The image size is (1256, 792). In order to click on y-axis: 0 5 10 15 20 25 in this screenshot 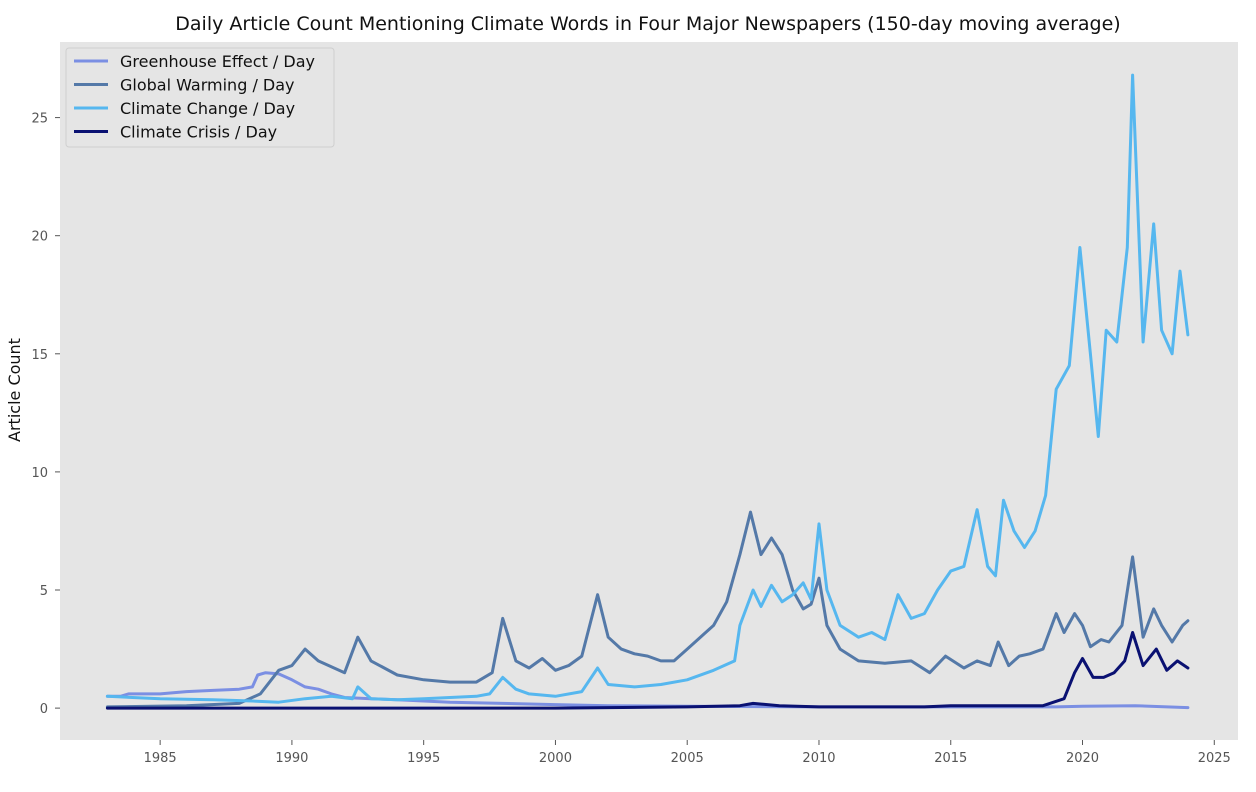, I will do `click(45, 414)`.